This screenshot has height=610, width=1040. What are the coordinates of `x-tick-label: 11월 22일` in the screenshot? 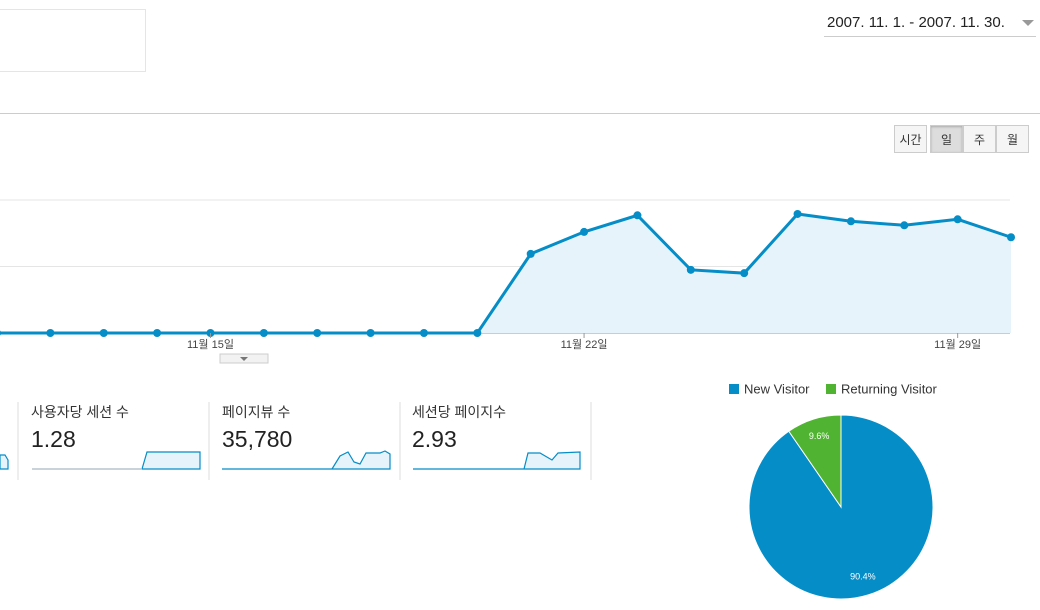 It's located at (584, 344).